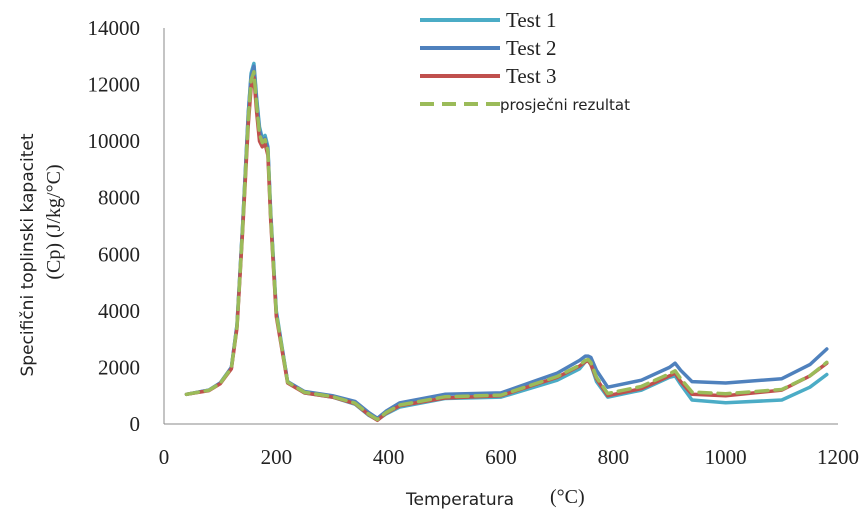  I want to click on legend-label-test2: Test 2, so click(531, 48).